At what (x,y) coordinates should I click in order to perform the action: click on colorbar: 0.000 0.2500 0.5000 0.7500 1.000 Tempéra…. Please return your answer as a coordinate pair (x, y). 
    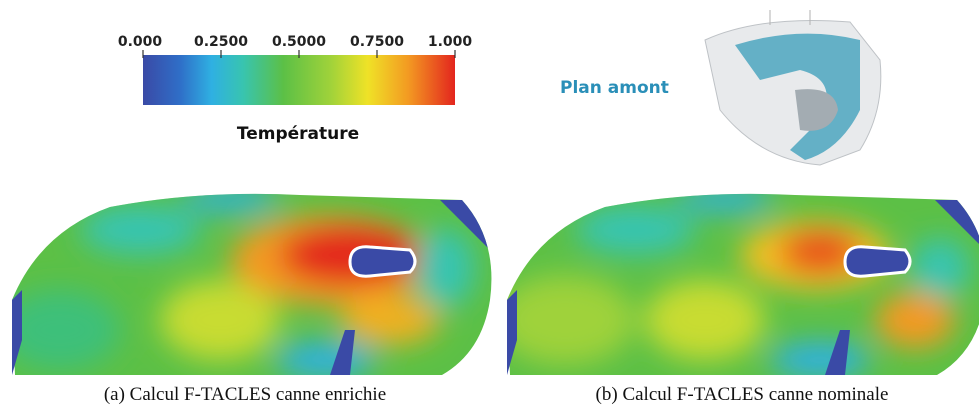
    Looking at the image, I should click on (295, 89).